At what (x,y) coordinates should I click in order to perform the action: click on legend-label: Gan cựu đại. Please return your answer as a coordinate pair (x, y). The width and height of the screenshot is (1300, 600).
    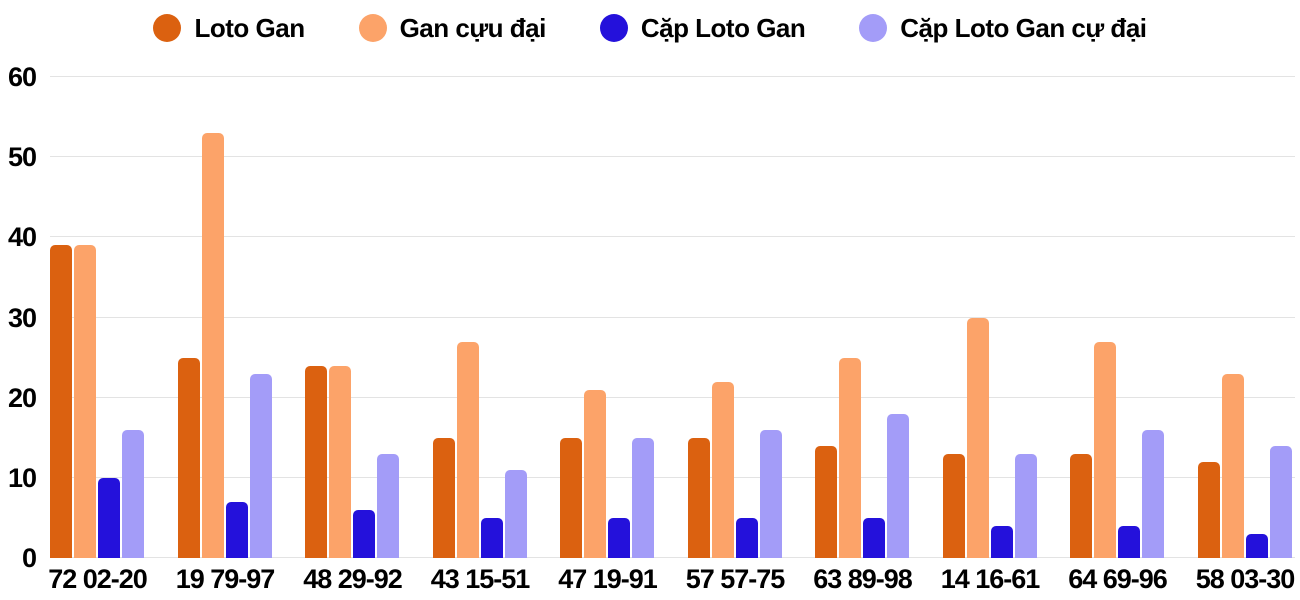
    Looking at the image, I should click on (473, 27).